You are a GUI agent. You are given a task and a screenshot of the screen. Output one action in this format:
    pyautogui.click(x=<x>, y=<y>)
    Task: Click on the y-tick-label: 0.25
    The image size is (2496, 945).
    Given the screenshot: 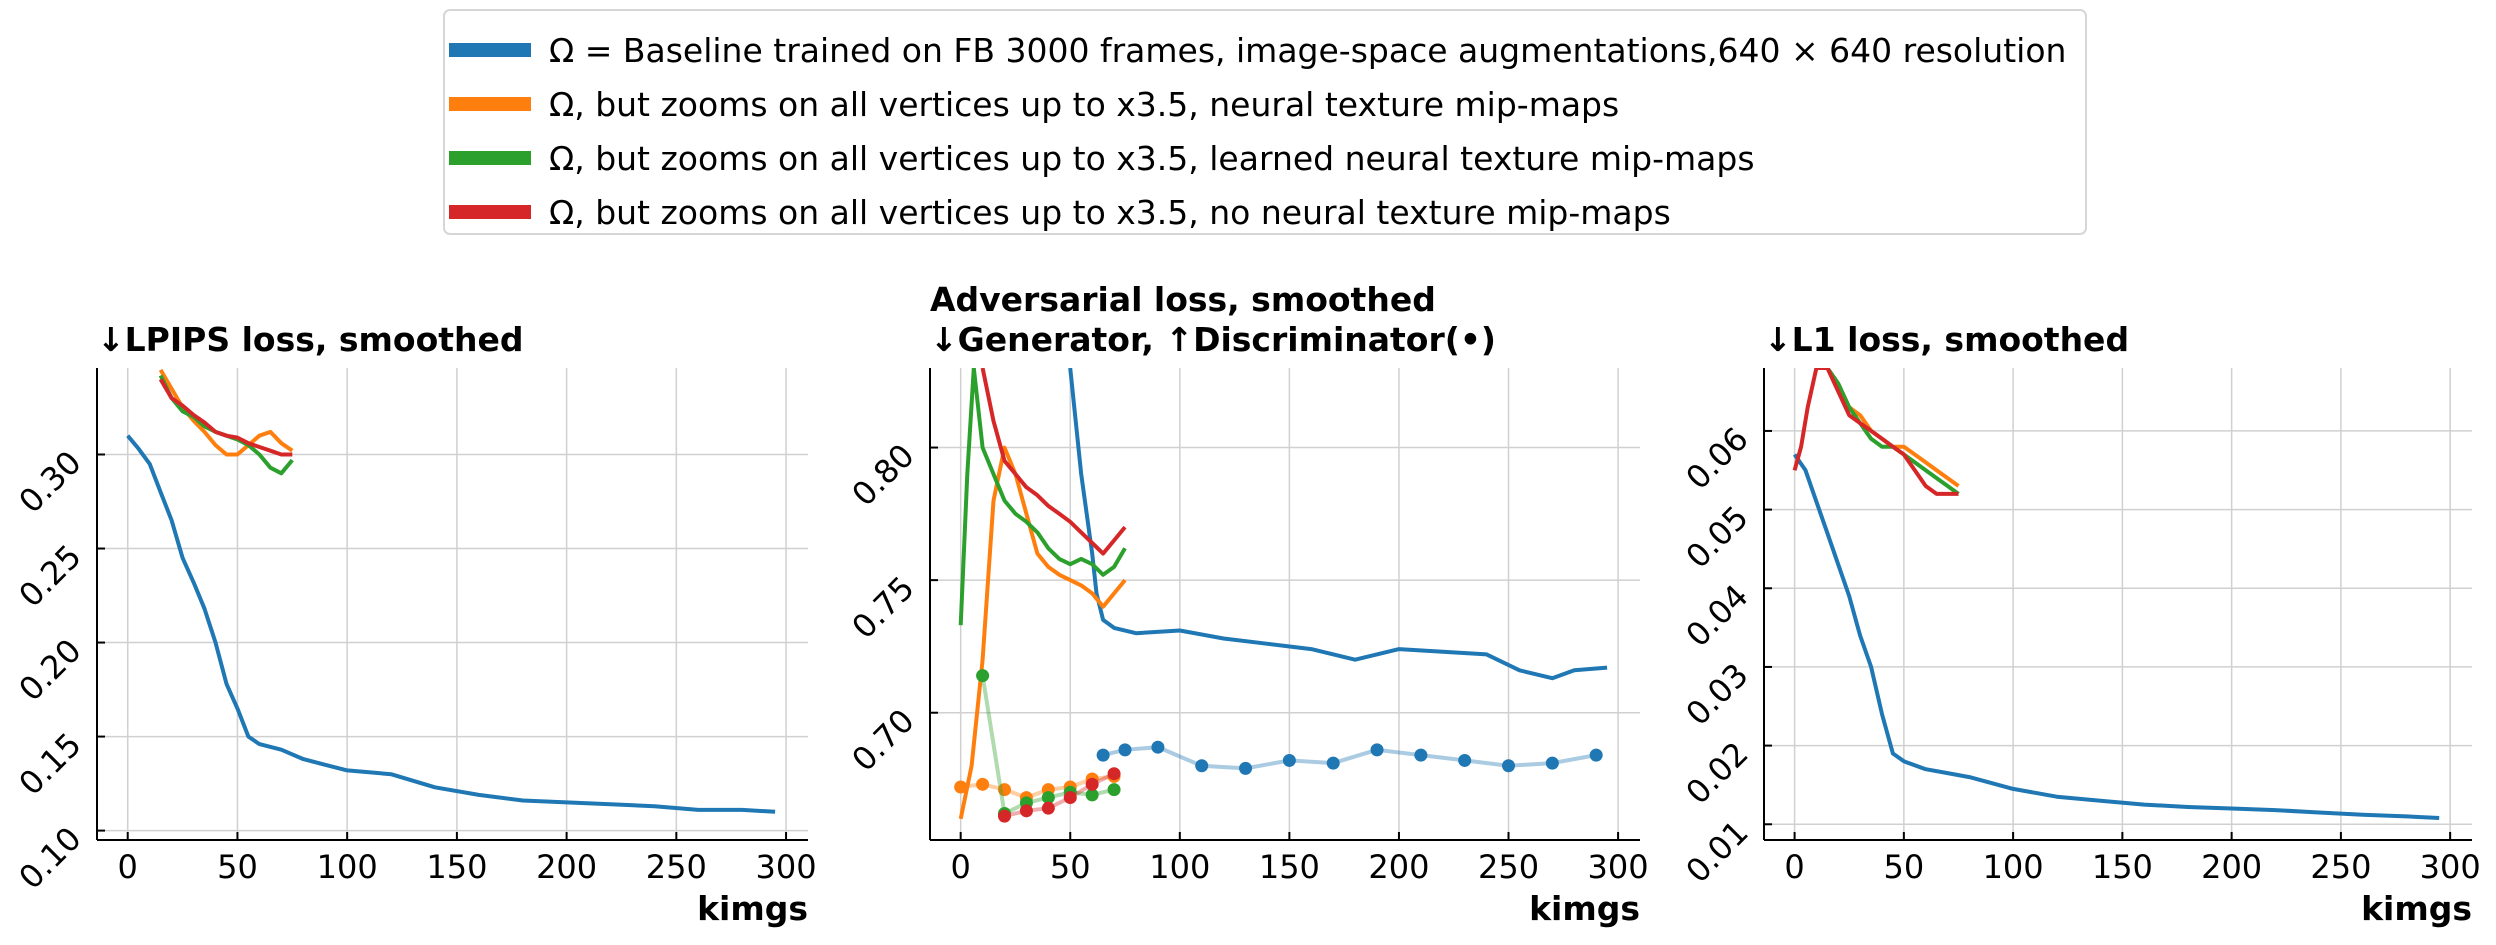 What is the action you would take?
    pyautogui.click(x=49, y=575)
    